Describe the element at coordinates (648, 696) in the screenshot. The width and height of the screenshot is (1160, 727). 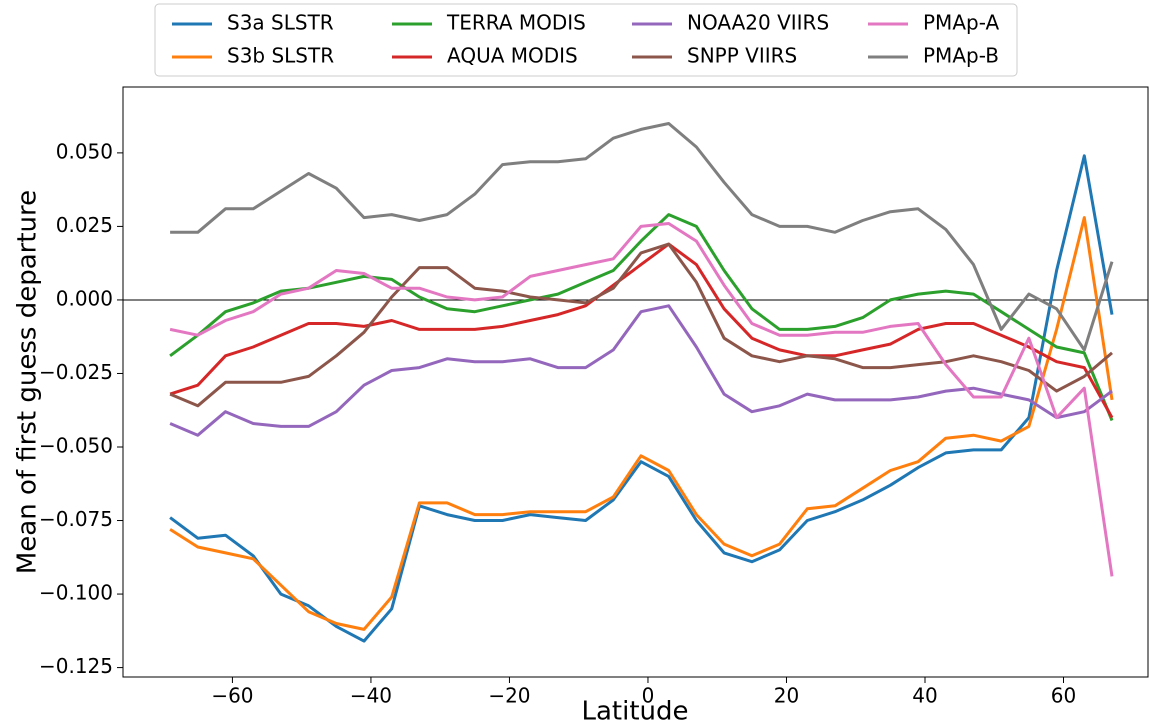
I see `x-tick-label: 0` at that location.